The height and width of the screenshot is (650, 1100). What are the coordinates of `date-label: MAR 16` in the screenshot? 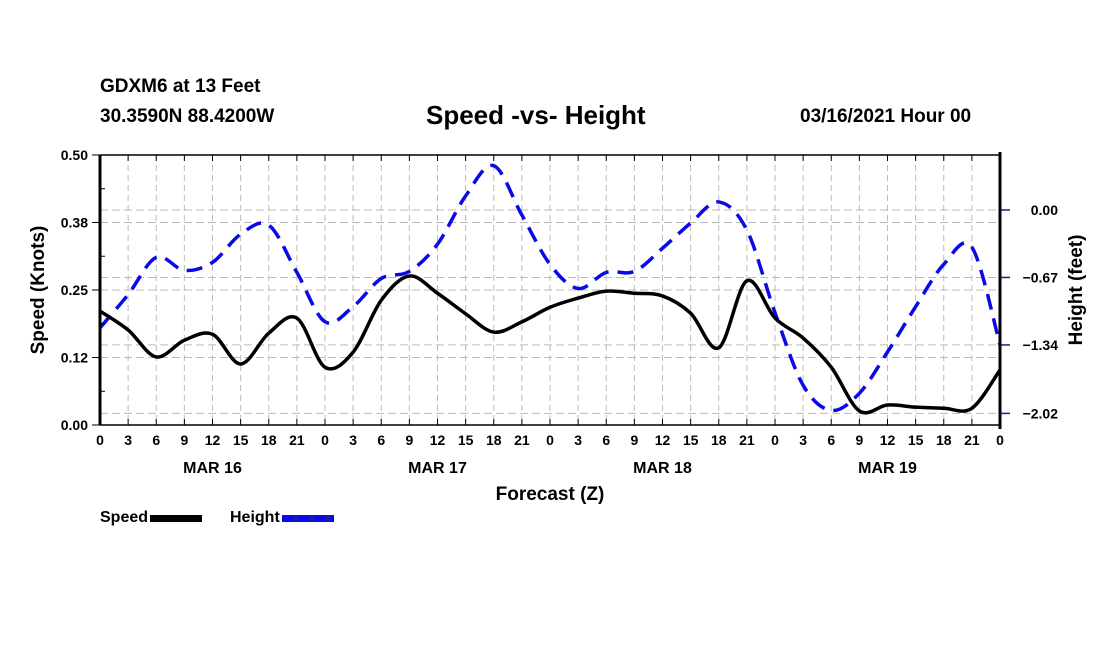 It's located at (212, 468).